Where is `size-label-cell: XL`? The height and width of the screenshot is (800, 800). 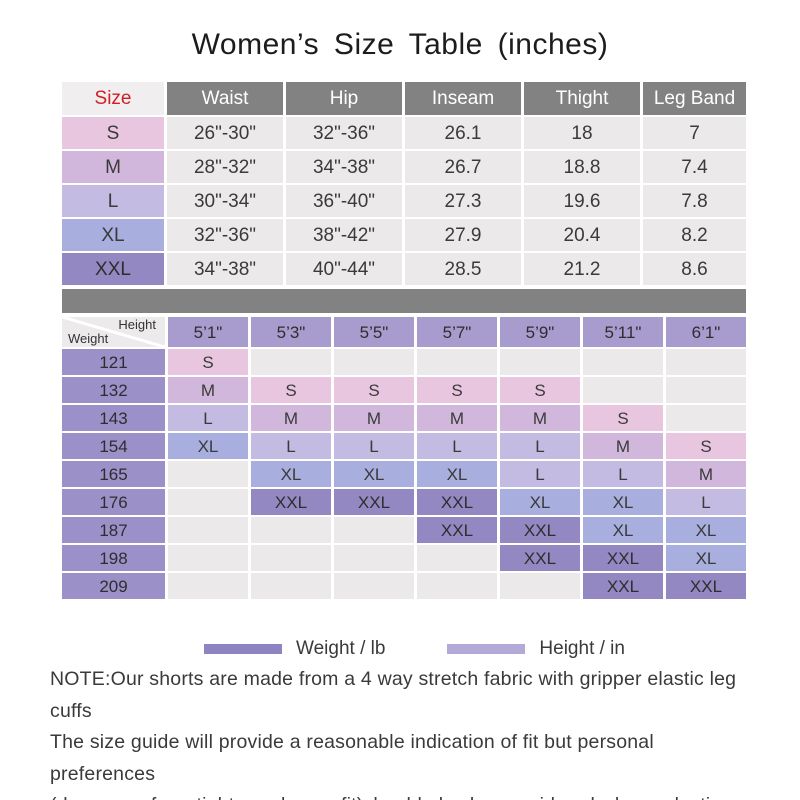
size-label-cell: XL is located at coordinates (113, 235).